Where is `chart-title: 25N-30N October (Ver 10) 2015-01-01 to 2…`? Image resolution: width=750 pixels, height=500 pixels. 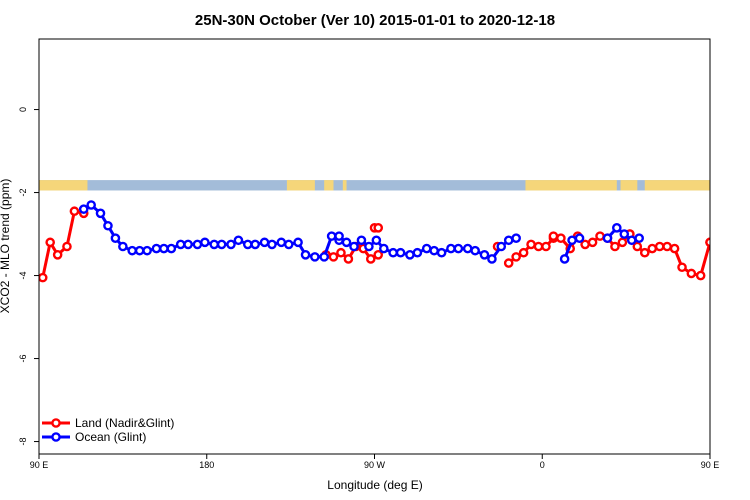
chart-title: 25N-30N October (Ver 10) 2015-01-01 to 2… is located at coordinates (375, 20).